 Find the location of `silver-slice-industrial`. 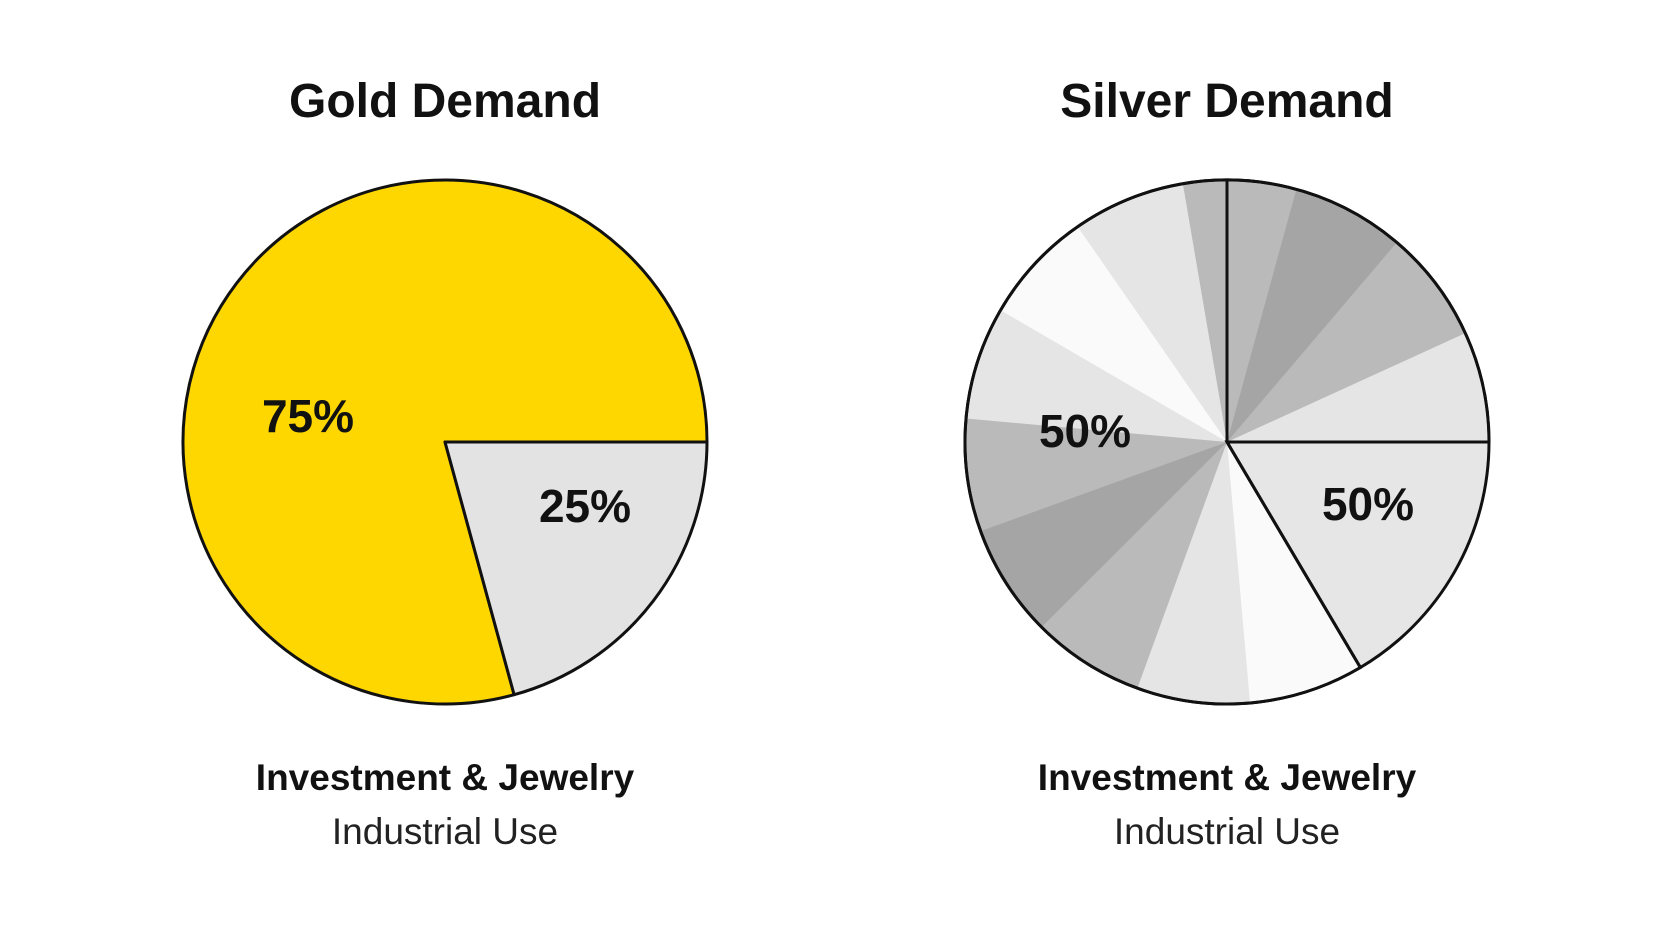

silver-slice-industrial is located at coordinates (1358, 555).